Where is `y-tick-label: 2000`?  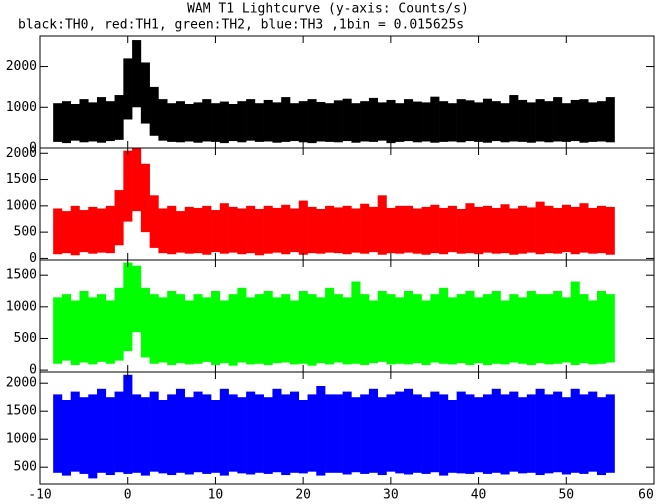
y-tick-label: 2000 is located at coordinates (21, 153).